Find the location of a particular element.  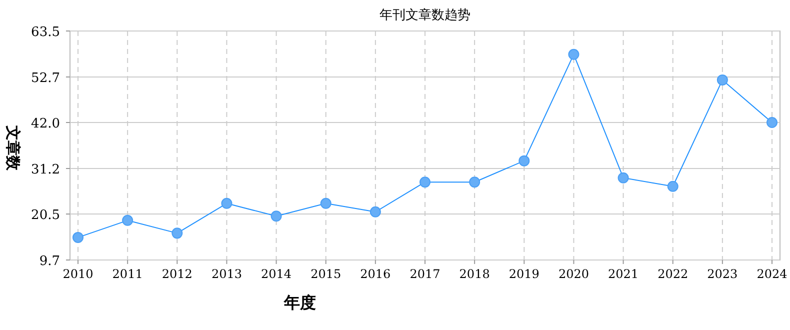

y-tick-label: 42.0 is located at coordinates (45, 124).